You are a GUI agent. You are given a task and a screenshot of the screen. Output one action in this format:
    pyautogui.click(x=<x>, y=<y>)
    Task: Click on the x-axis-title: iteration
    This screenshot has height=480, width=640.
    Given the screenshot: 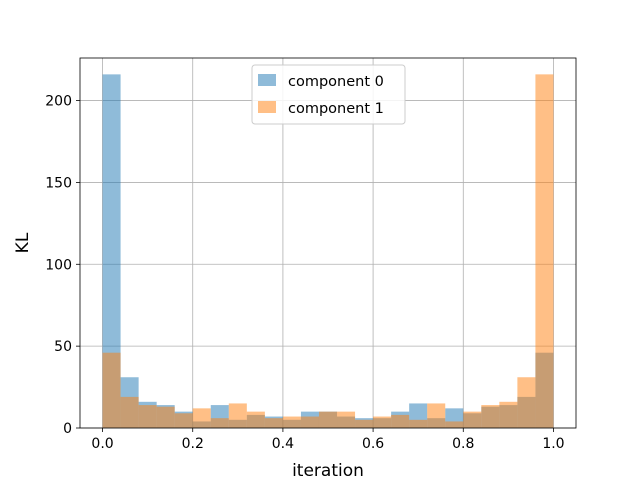 What is the action you would take?
    pyautogui.click(x=328, y=470)
    